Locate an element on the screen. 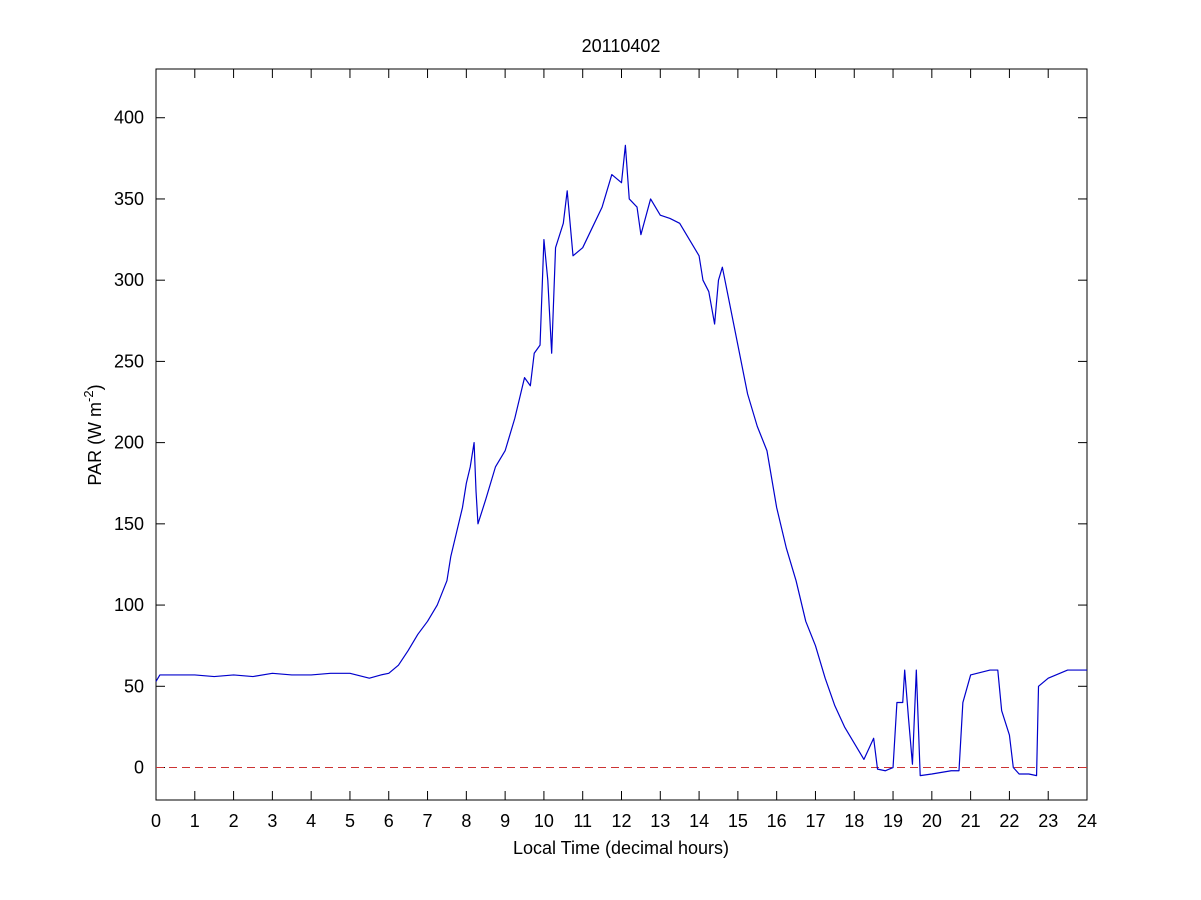  x-tick-label: 5 is located at coordinates (350, 821).